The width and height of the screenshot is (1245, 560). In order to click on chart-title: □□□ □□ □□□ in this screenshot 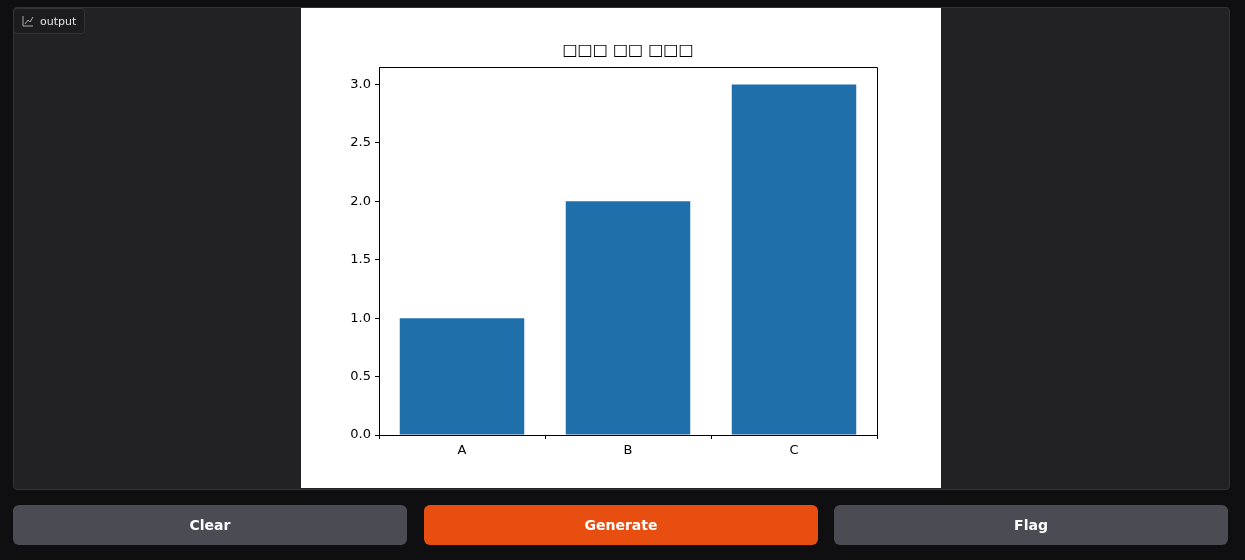, I will do `click(628, 50)`.